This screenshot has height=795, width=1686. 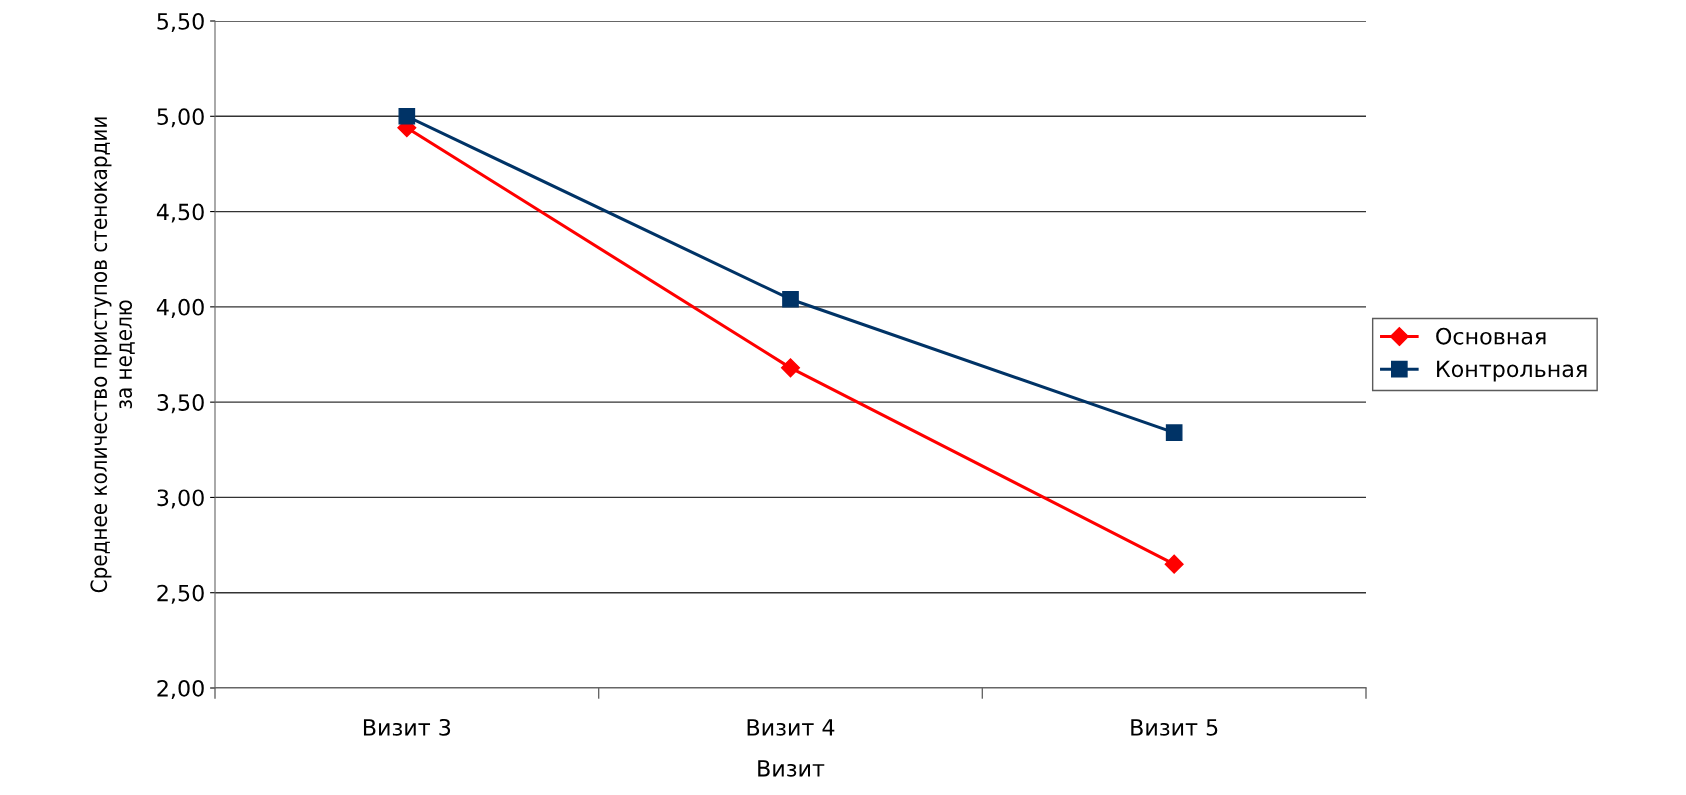 I want to click on y-tick-label: 5,00, so click(x=180, y=118).